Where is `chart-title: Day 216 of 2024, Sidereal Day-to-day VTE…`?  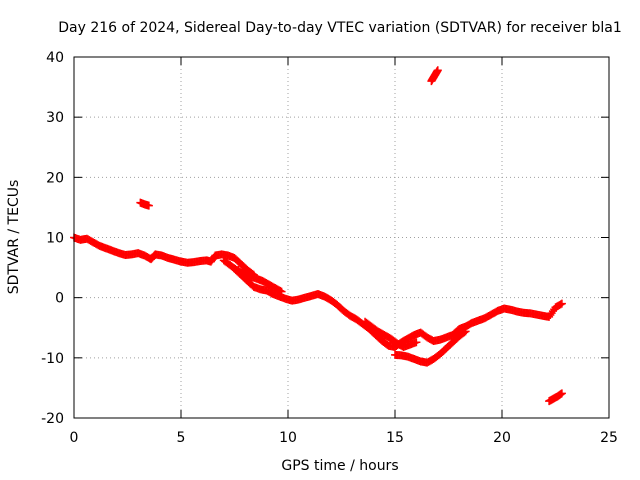
chart-title: Day 216 of 2024, Sidereal Day-to-day VTE… is located at coordinates (339, 28).